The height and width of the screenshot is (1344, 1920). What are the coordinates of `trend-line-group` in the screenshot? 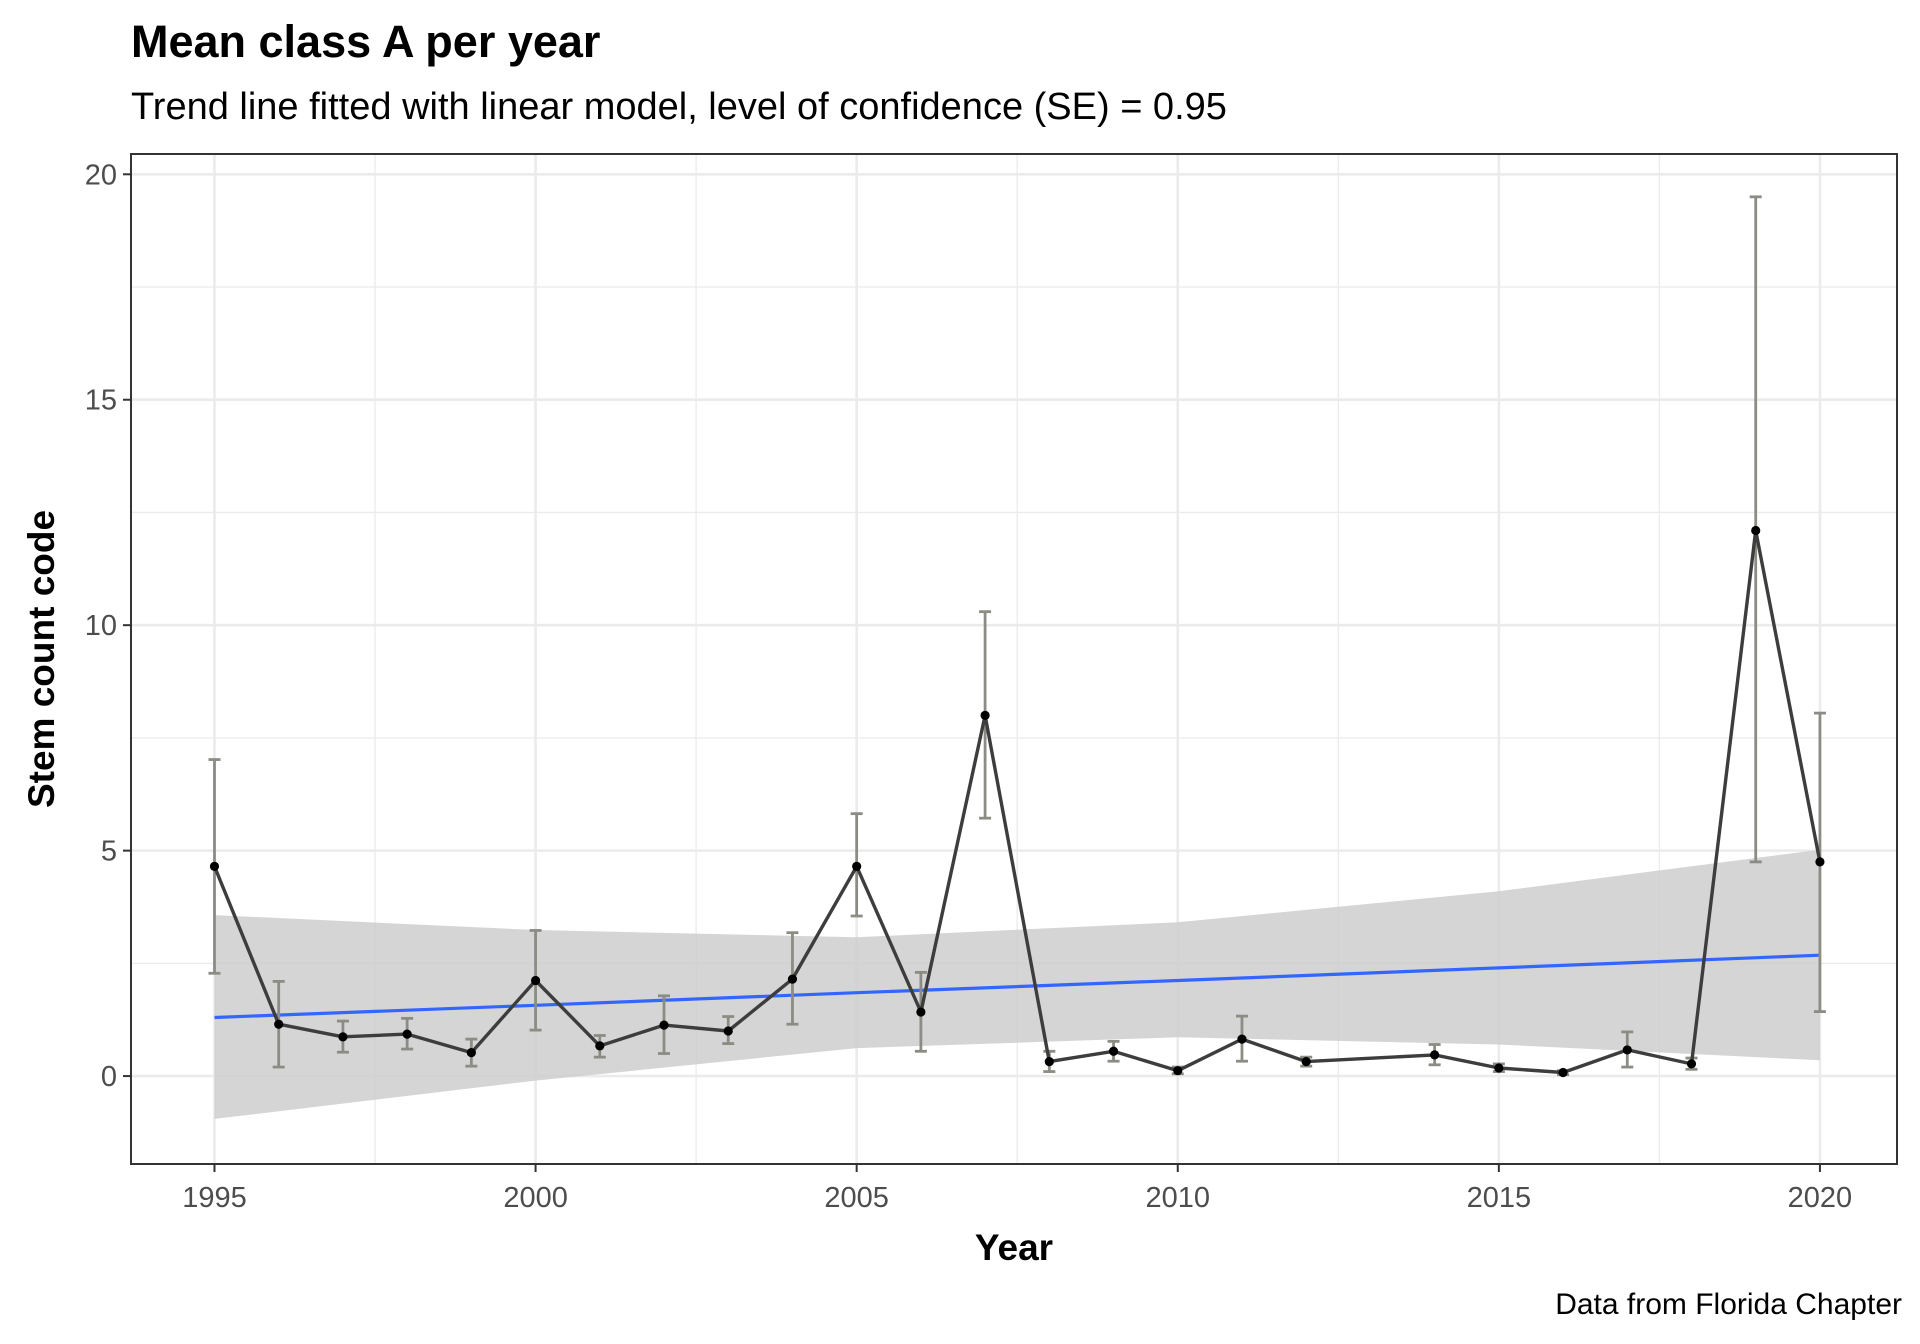 It's located at (1017, 986).